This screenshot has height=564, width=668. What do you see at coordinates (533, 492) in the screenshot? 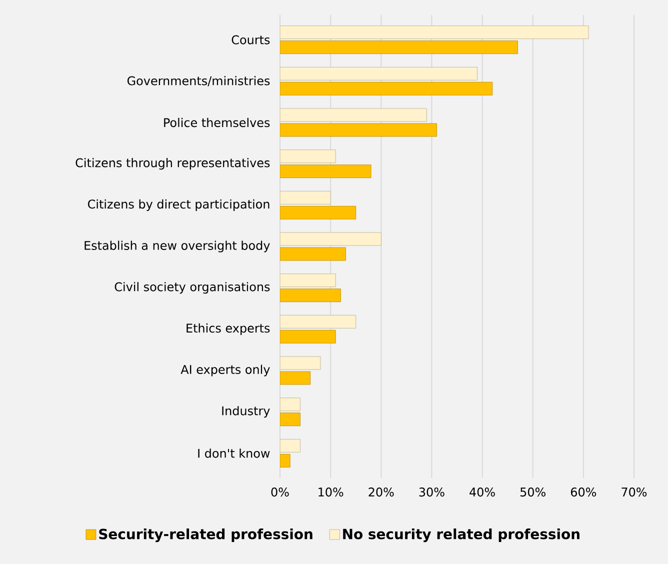
I see `x-tick-label: 50%` at bounding box center [533, 492].